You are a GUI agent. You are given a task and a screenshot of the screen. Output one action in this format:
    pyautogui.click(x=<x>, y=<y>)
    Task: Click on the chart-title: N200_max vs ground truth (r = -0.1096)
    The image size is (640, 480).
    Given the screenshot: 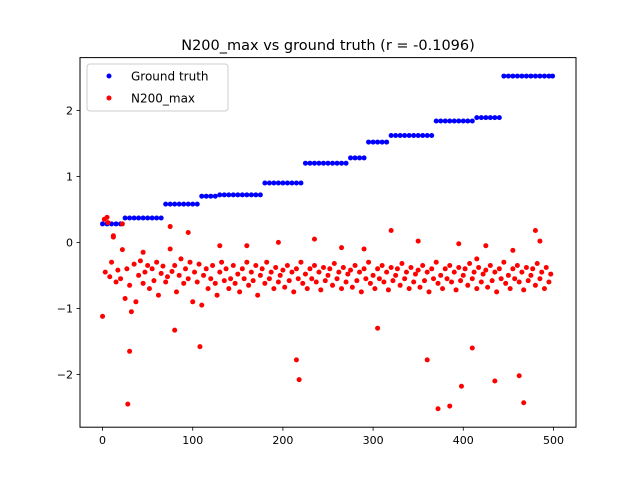 What is the action you would take?
    pyautogui.click(x=328, y=46)
    